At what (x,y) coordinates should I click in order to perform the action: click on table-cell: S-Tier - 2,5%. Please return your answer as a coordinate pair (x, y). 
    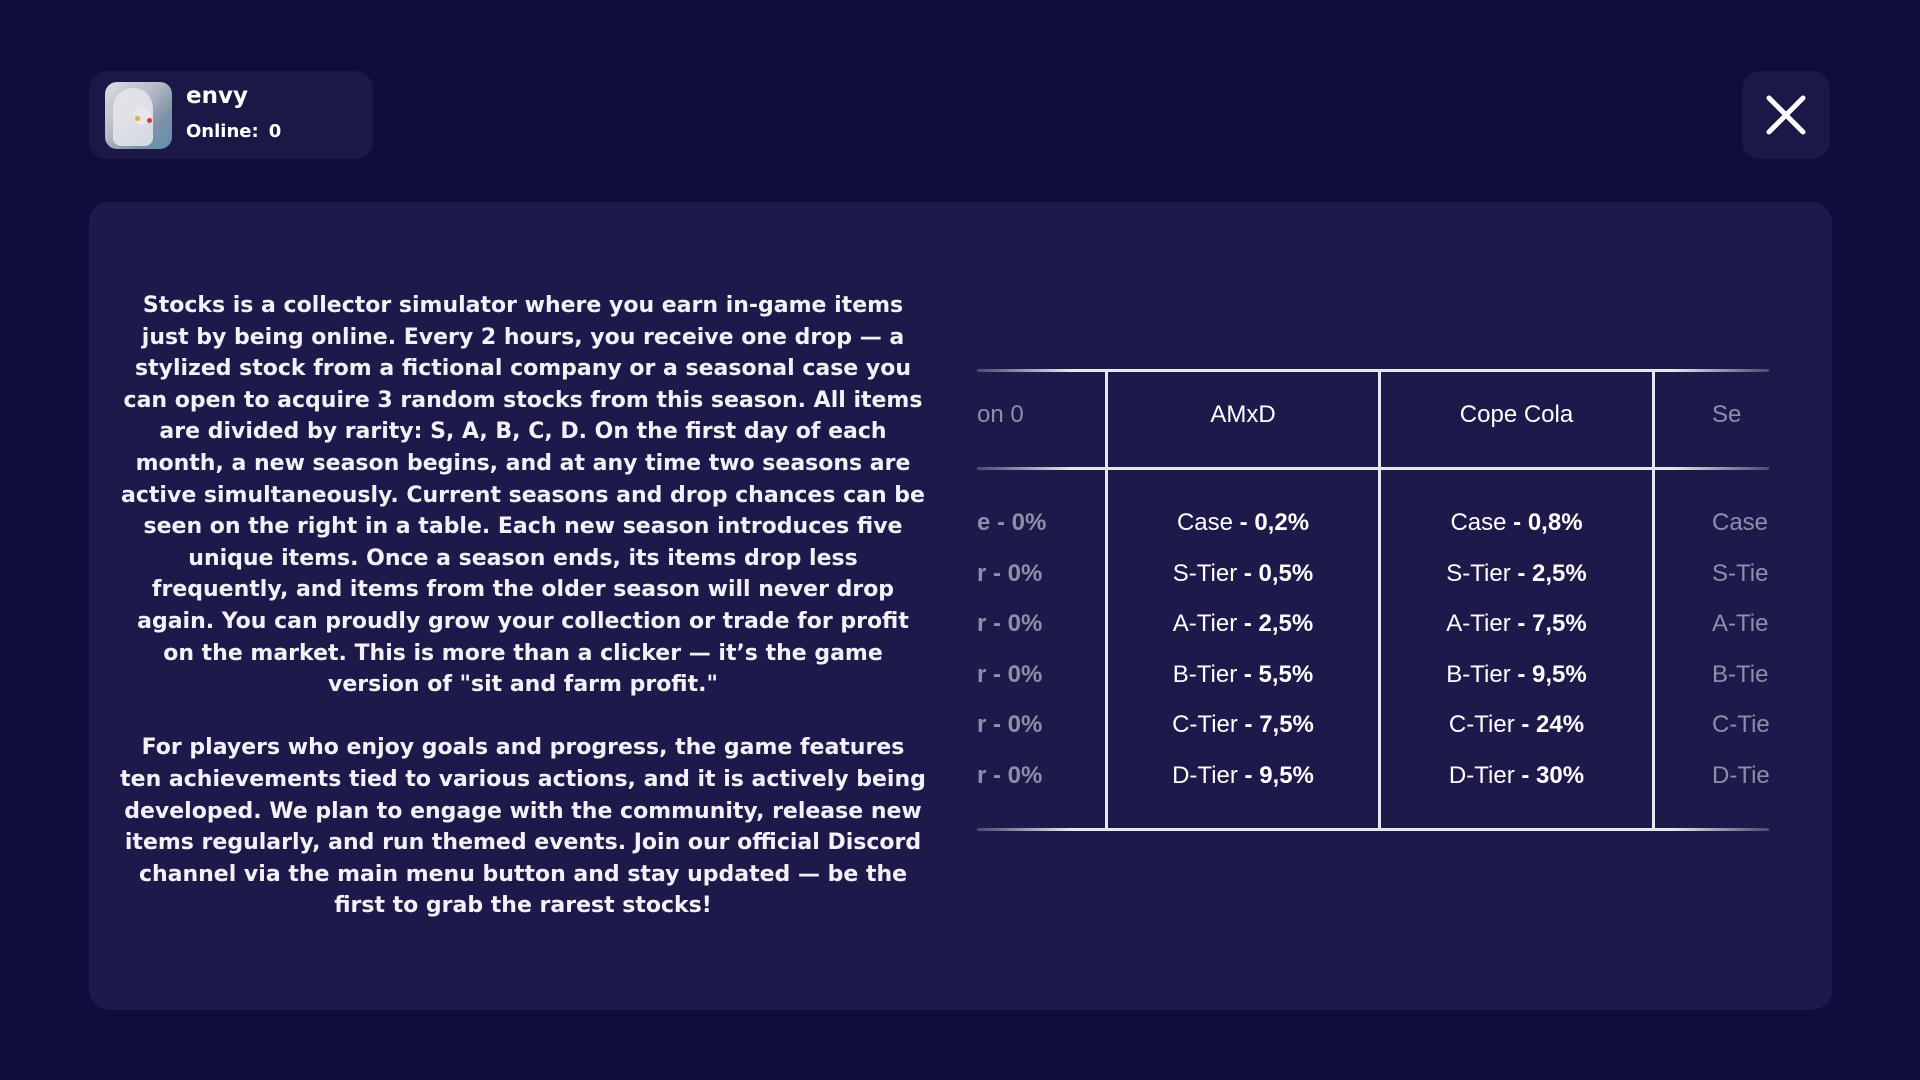
    Looking at the image, I should click on (1516, 573).